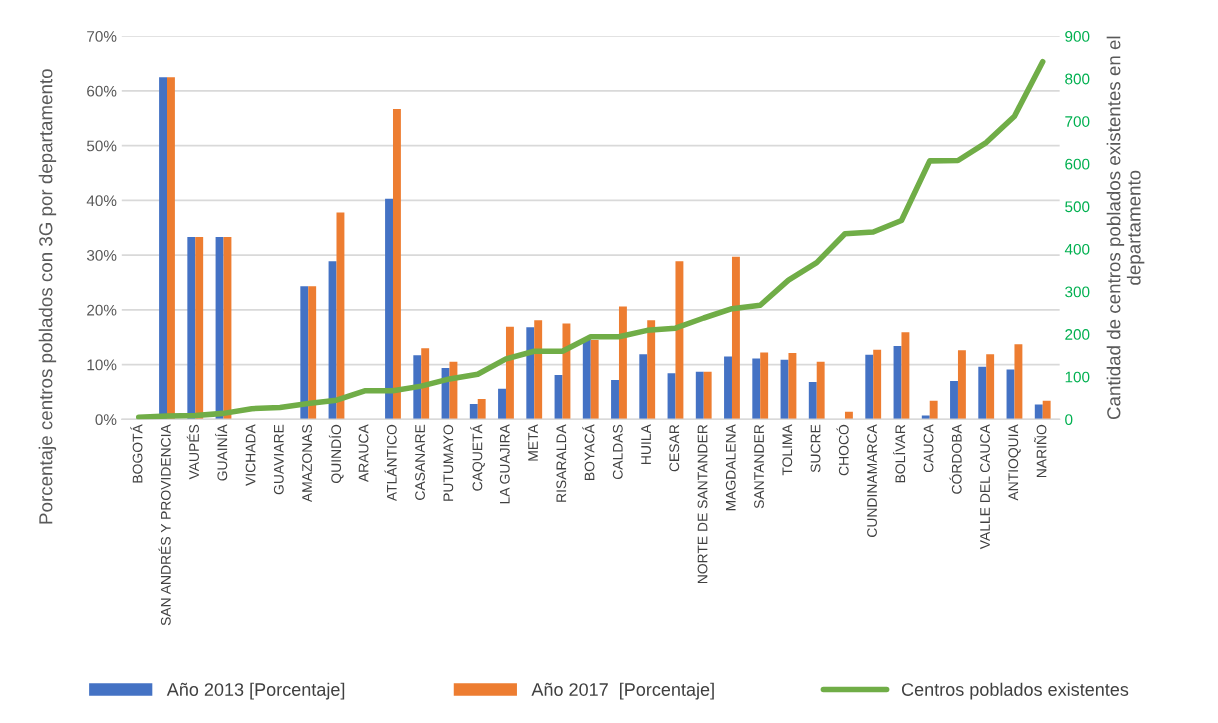 This screenshot has height=723, width=1218. What do you see at coordinates (872, 480) in the screenshot?
I see `x-tick-label: CUNDINAMARCA` at bounding box center [872, 480].